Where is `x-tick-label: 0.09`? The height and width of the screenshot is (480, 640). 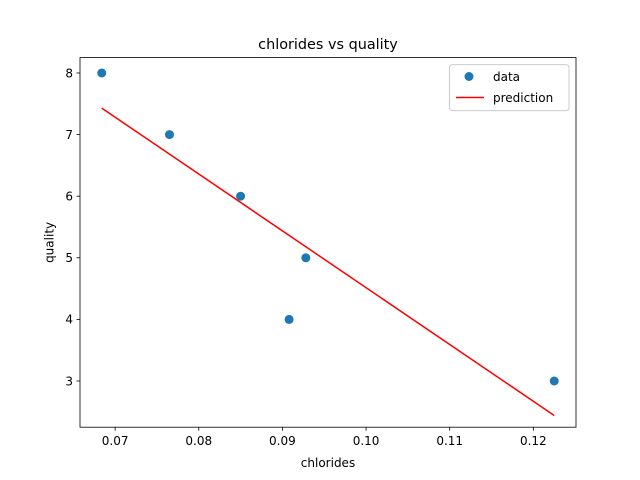 x-tick-label: 0.09 is located at coordinates (282, 441).